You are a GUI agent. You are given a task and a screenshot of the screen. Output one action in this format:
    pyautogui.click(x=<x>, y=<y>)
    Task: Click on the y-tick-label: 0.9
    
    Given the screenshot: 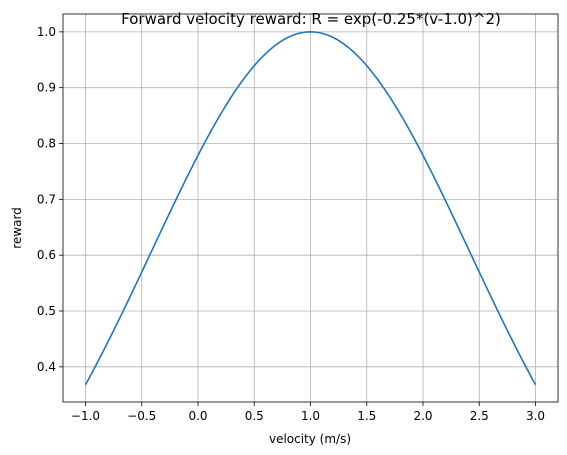 What is the action you would take?
    pyautogui.click(x=46, y=88)
    